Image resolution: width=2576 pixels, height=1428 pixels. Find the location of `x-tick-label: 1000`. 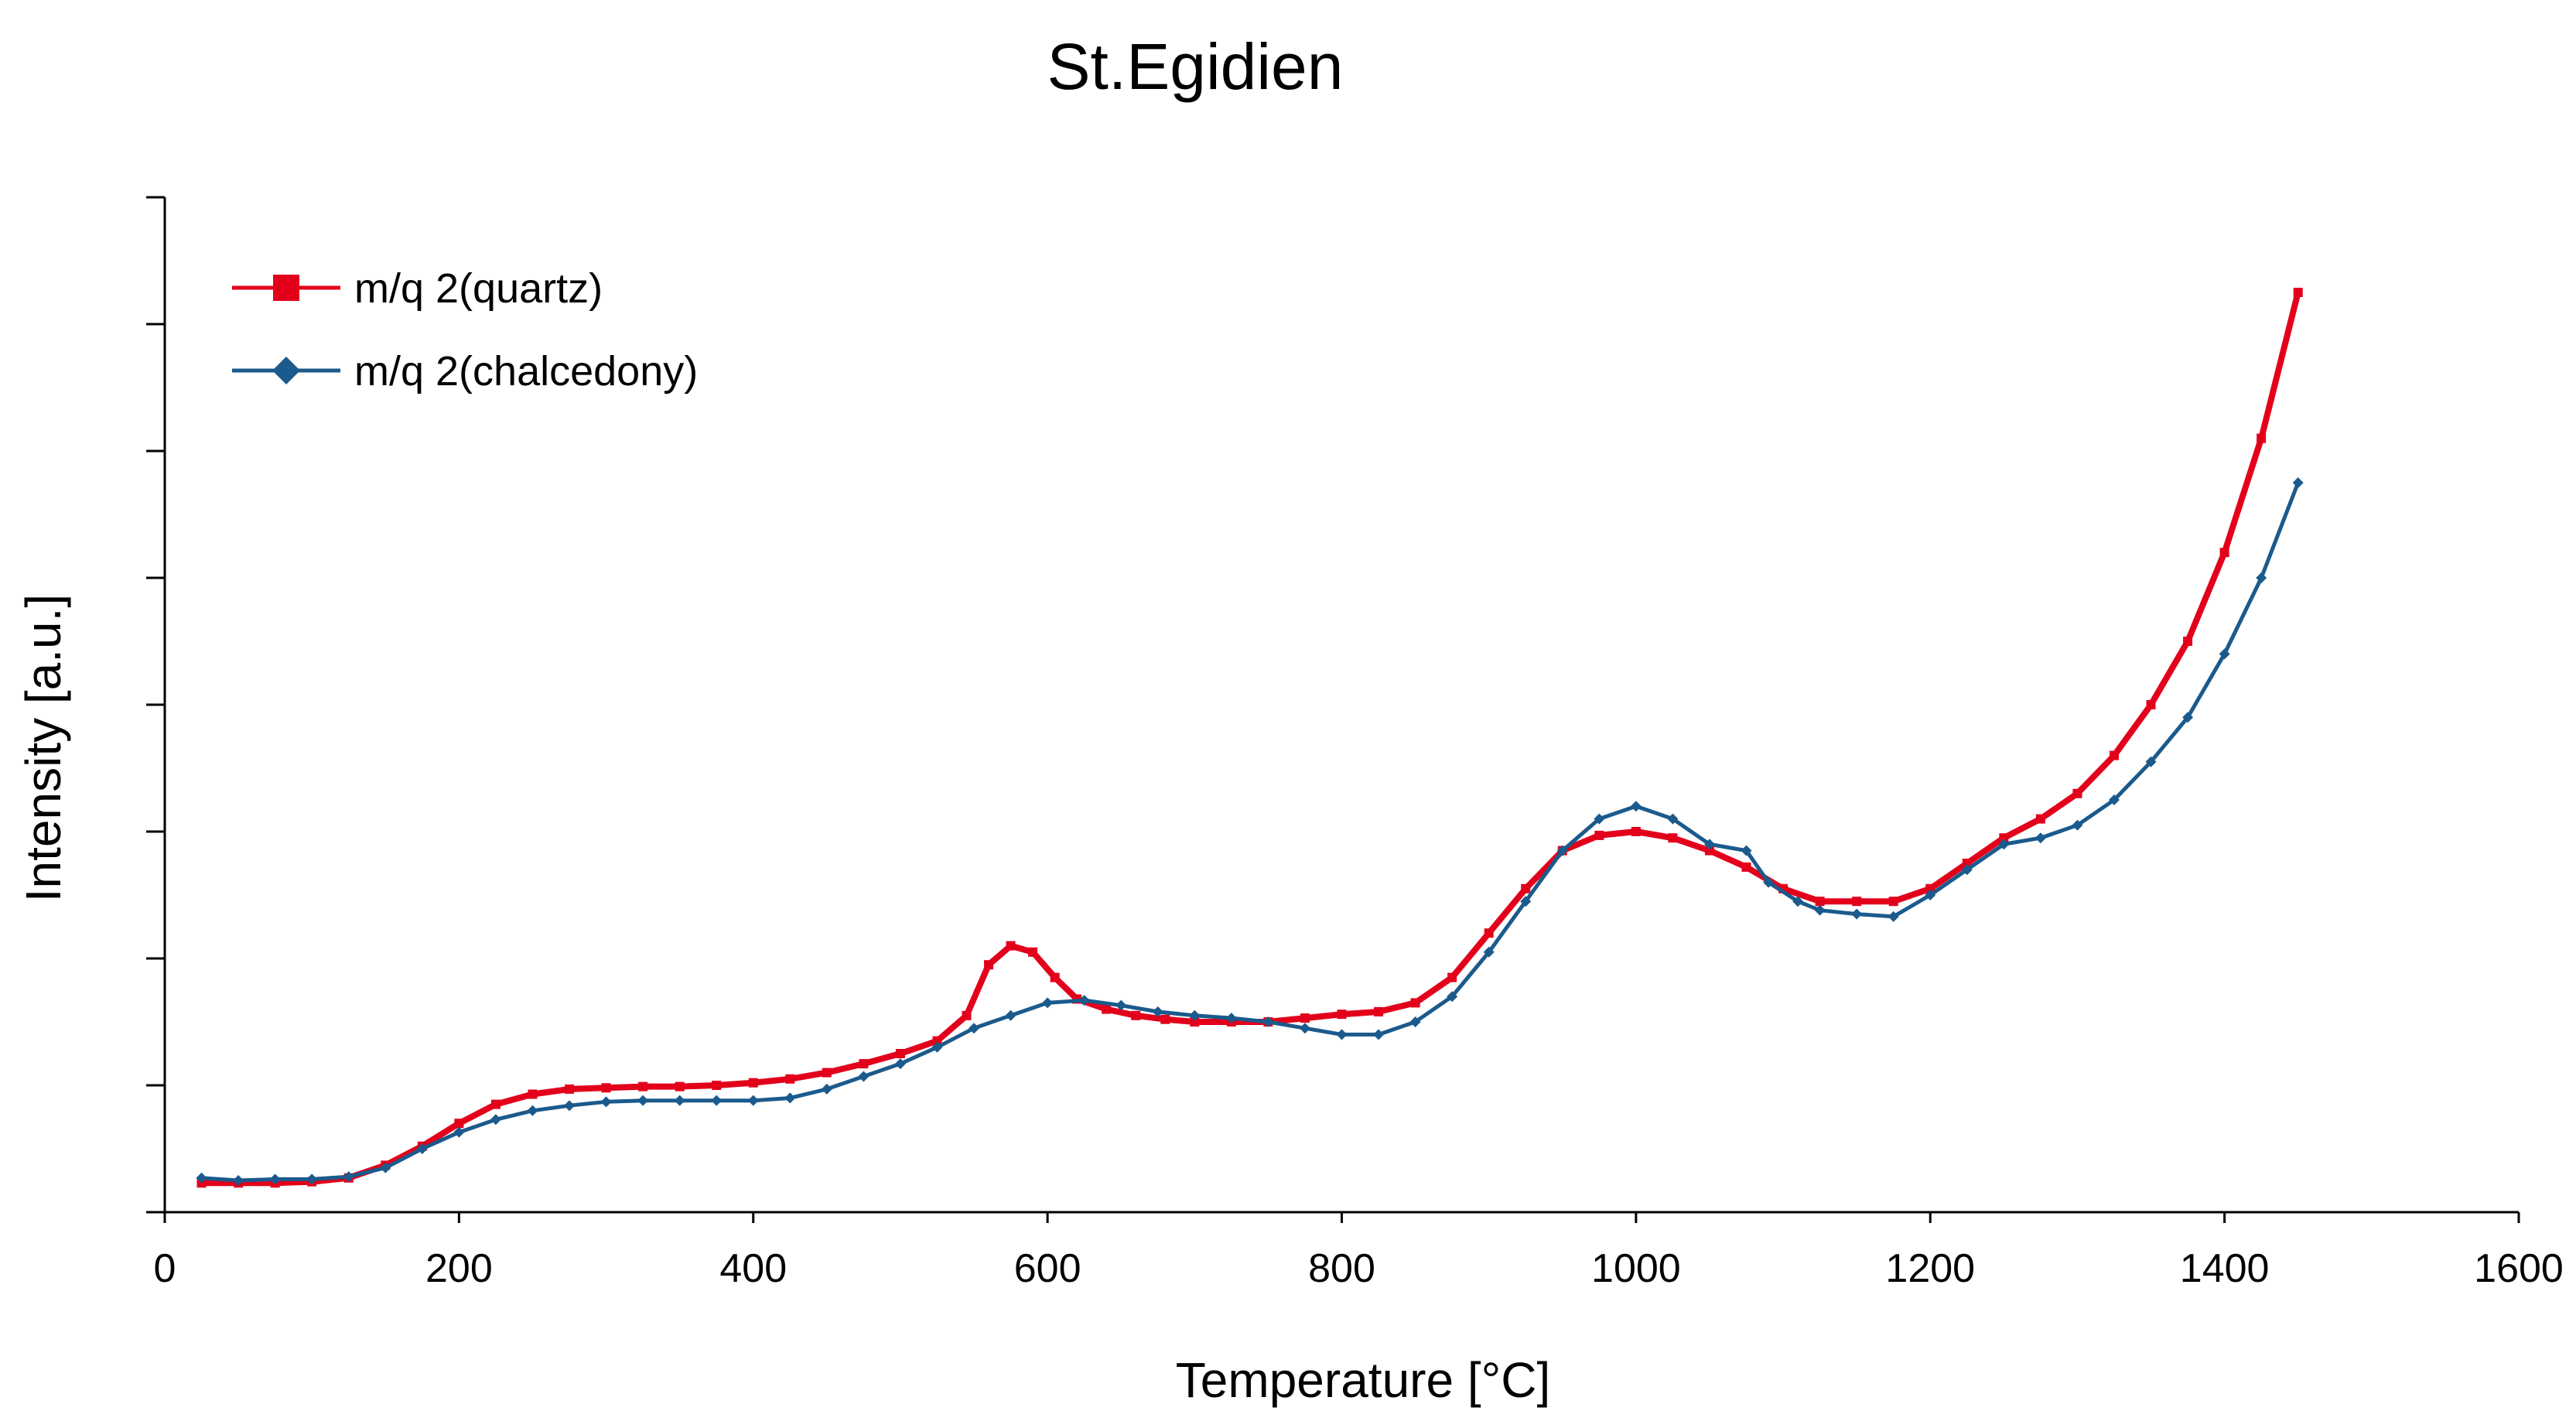

x-tick-label: 1000 is located at coordinates (1636, 1268).